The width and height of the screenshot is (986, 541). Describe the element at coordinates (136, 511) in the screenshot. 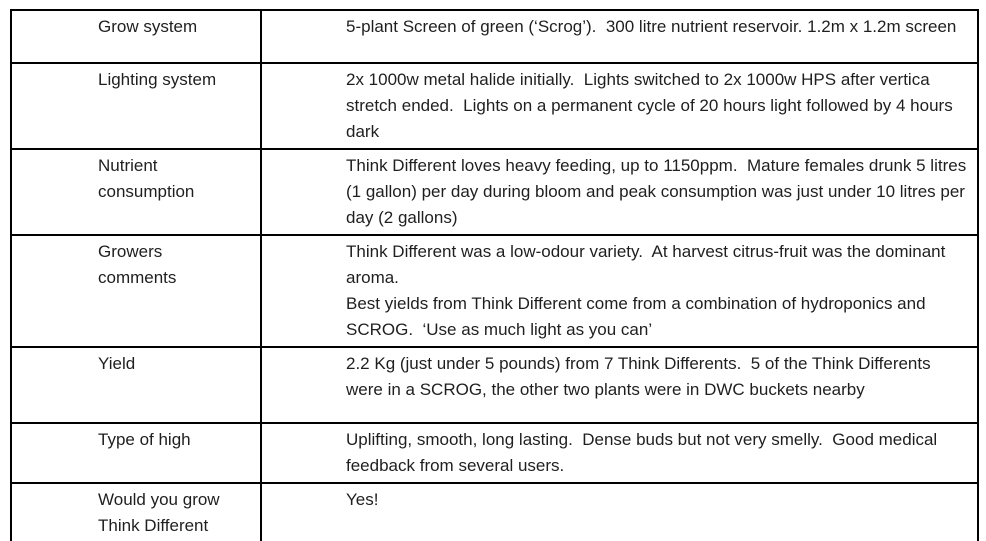

I see `row-label-grow-again: Would you grow Think Different again?` at that location.